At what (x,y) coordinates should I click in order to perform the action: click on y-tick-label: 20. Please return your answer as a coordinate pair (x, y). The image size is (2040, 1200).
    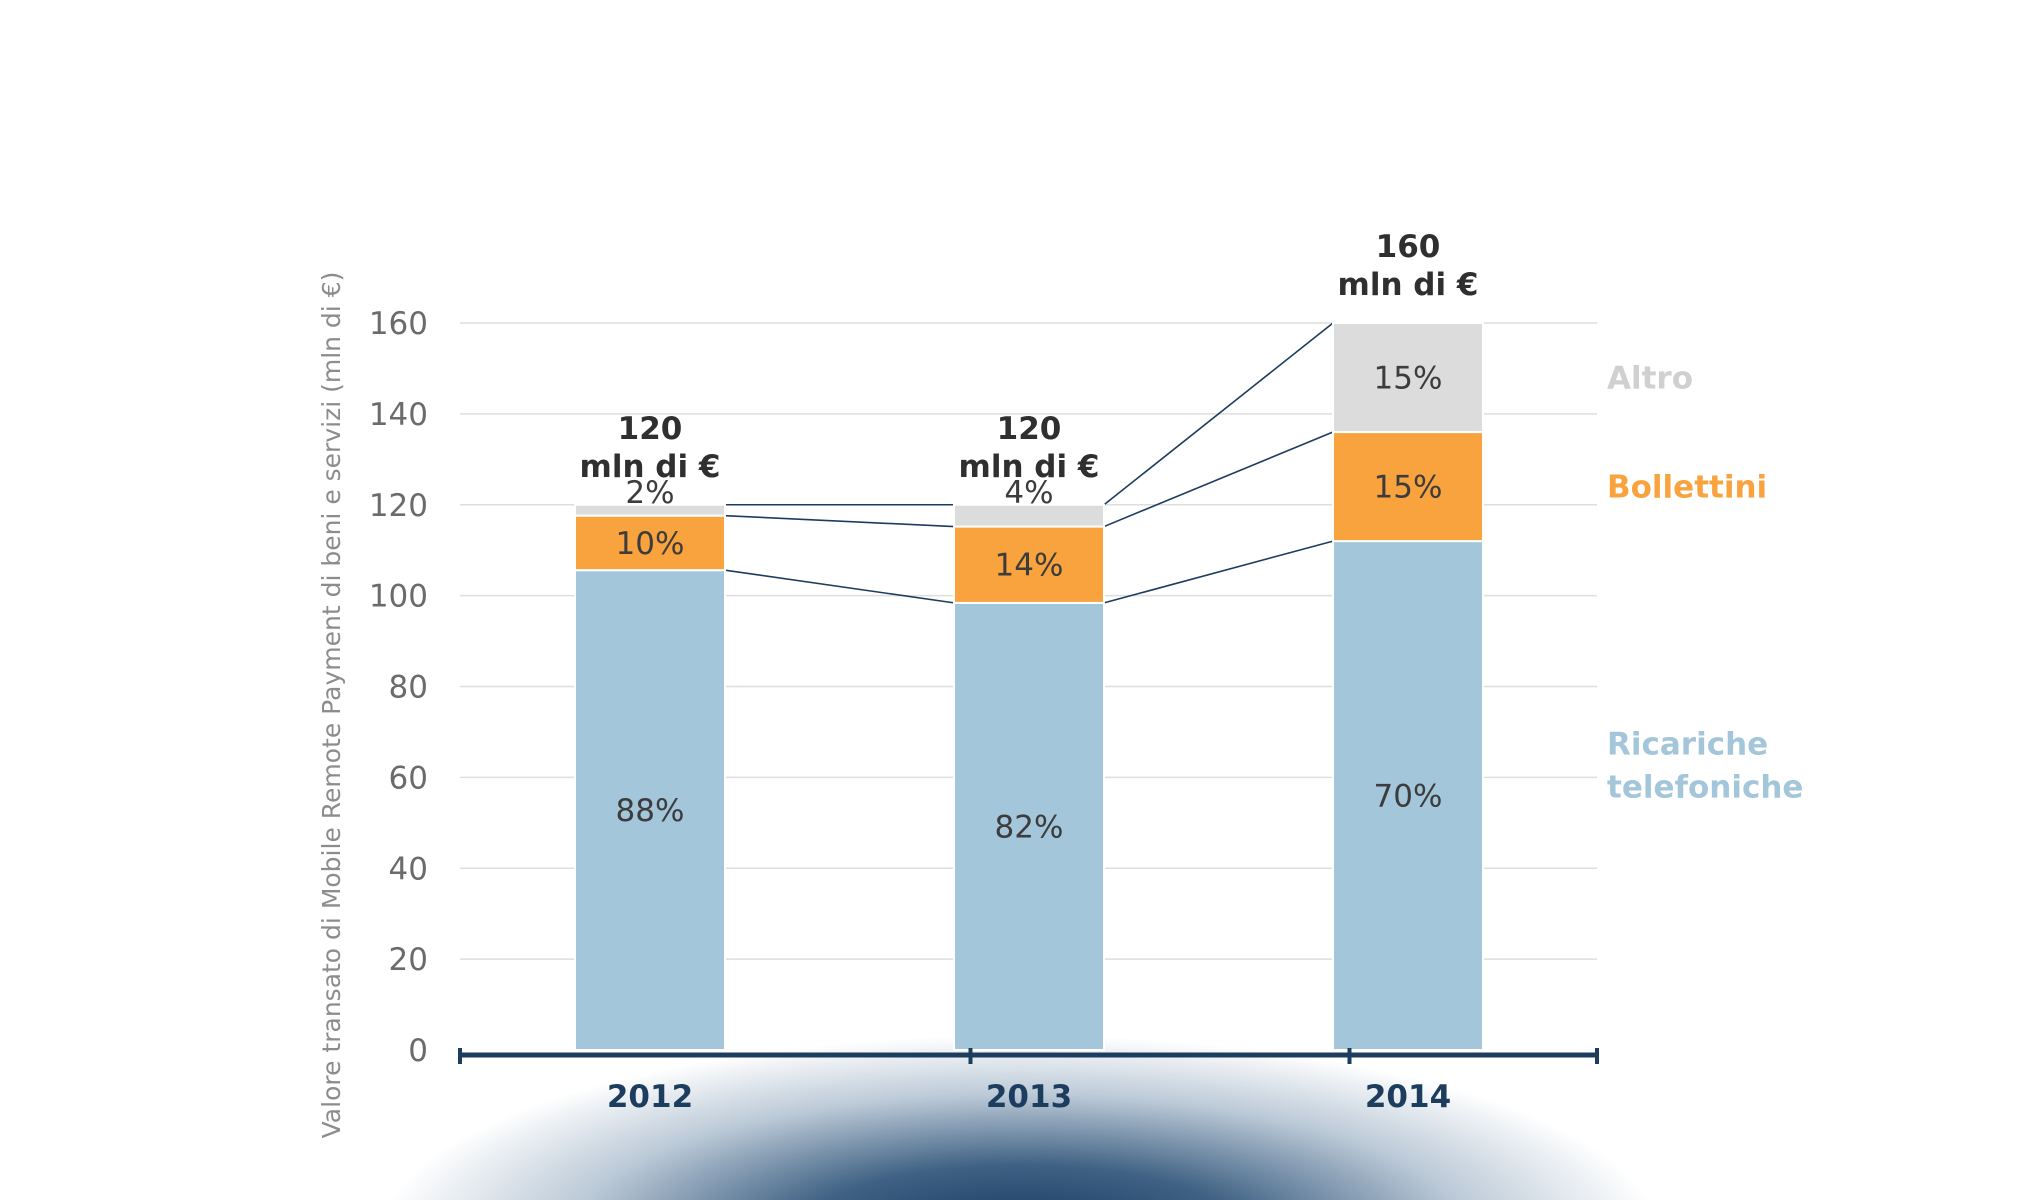
    Looking at the image, I should click on (408, 960).